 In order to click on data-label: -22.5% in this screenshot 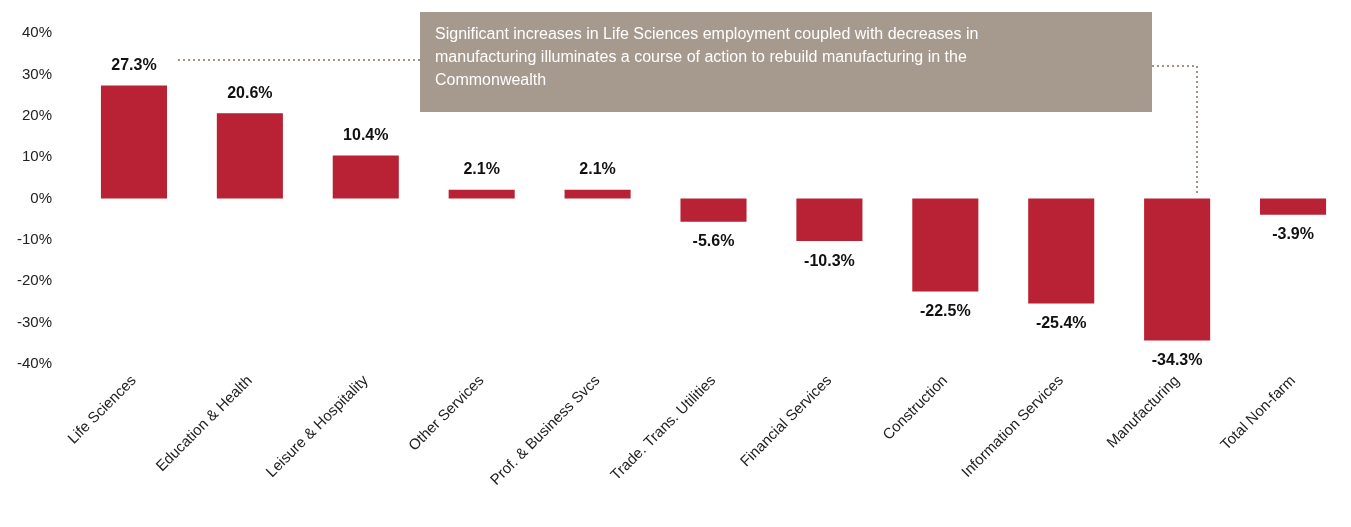, I will do `click(945, 310)`.